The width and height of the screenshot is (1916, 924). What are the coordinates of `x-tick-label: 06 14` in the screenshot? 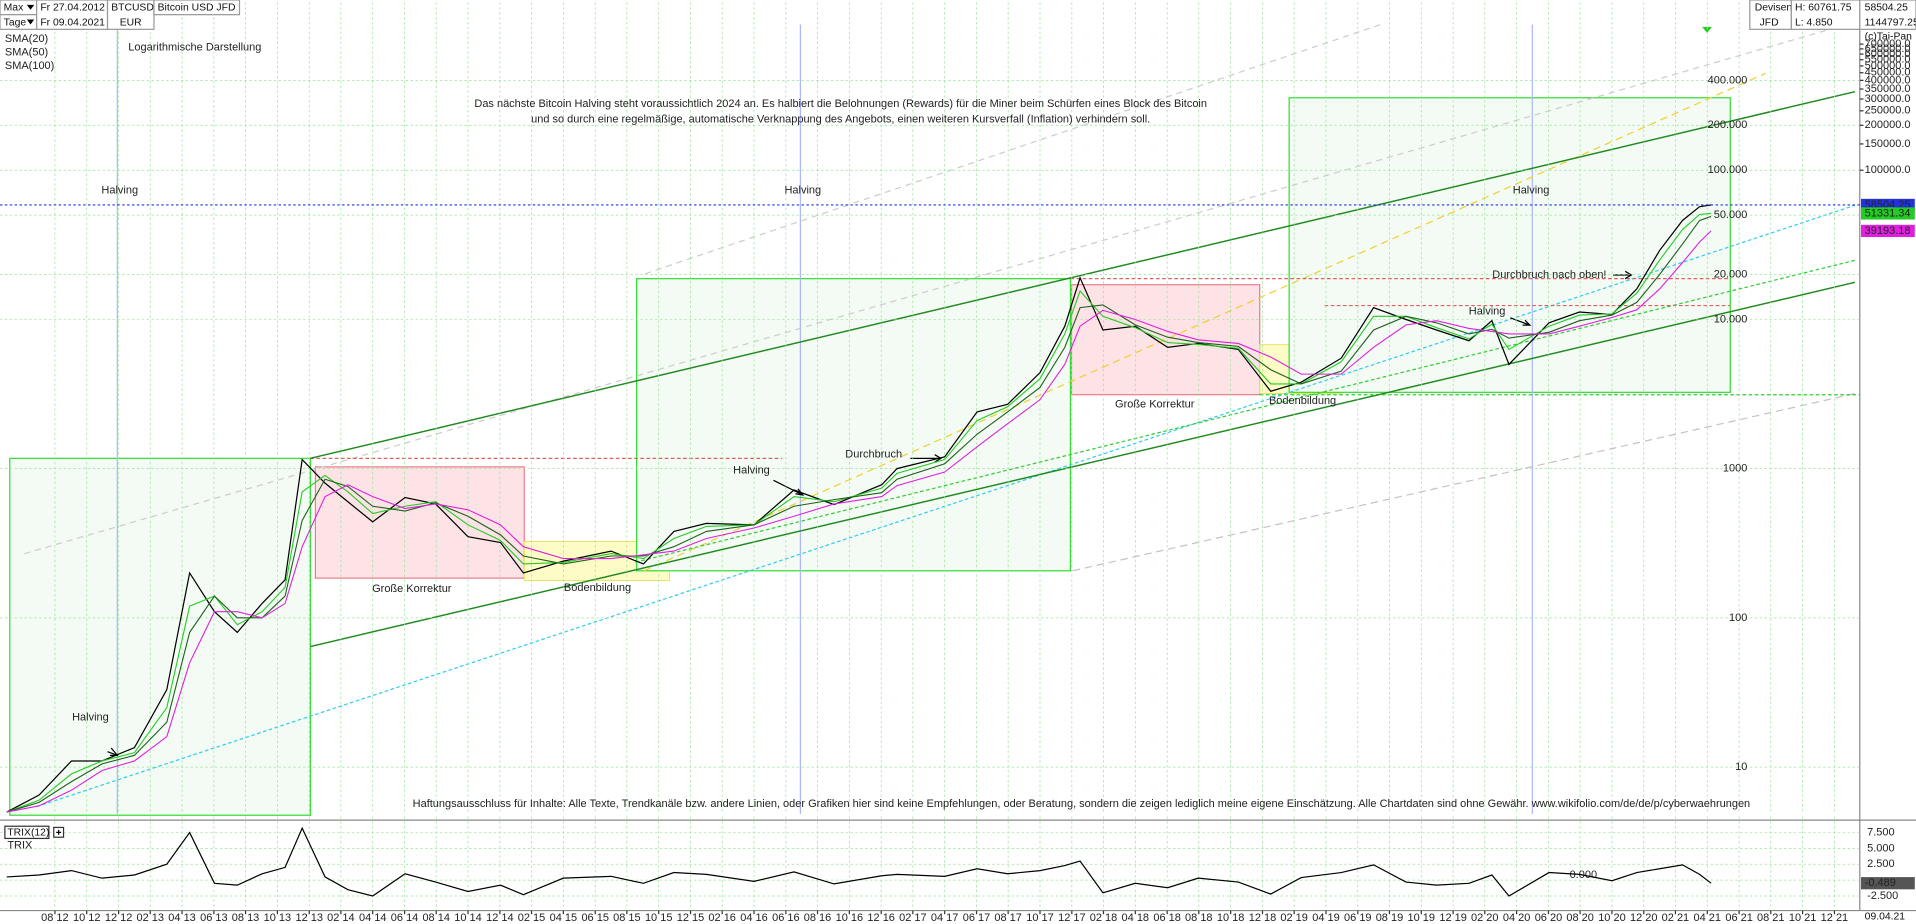 It's located at (404, 918).